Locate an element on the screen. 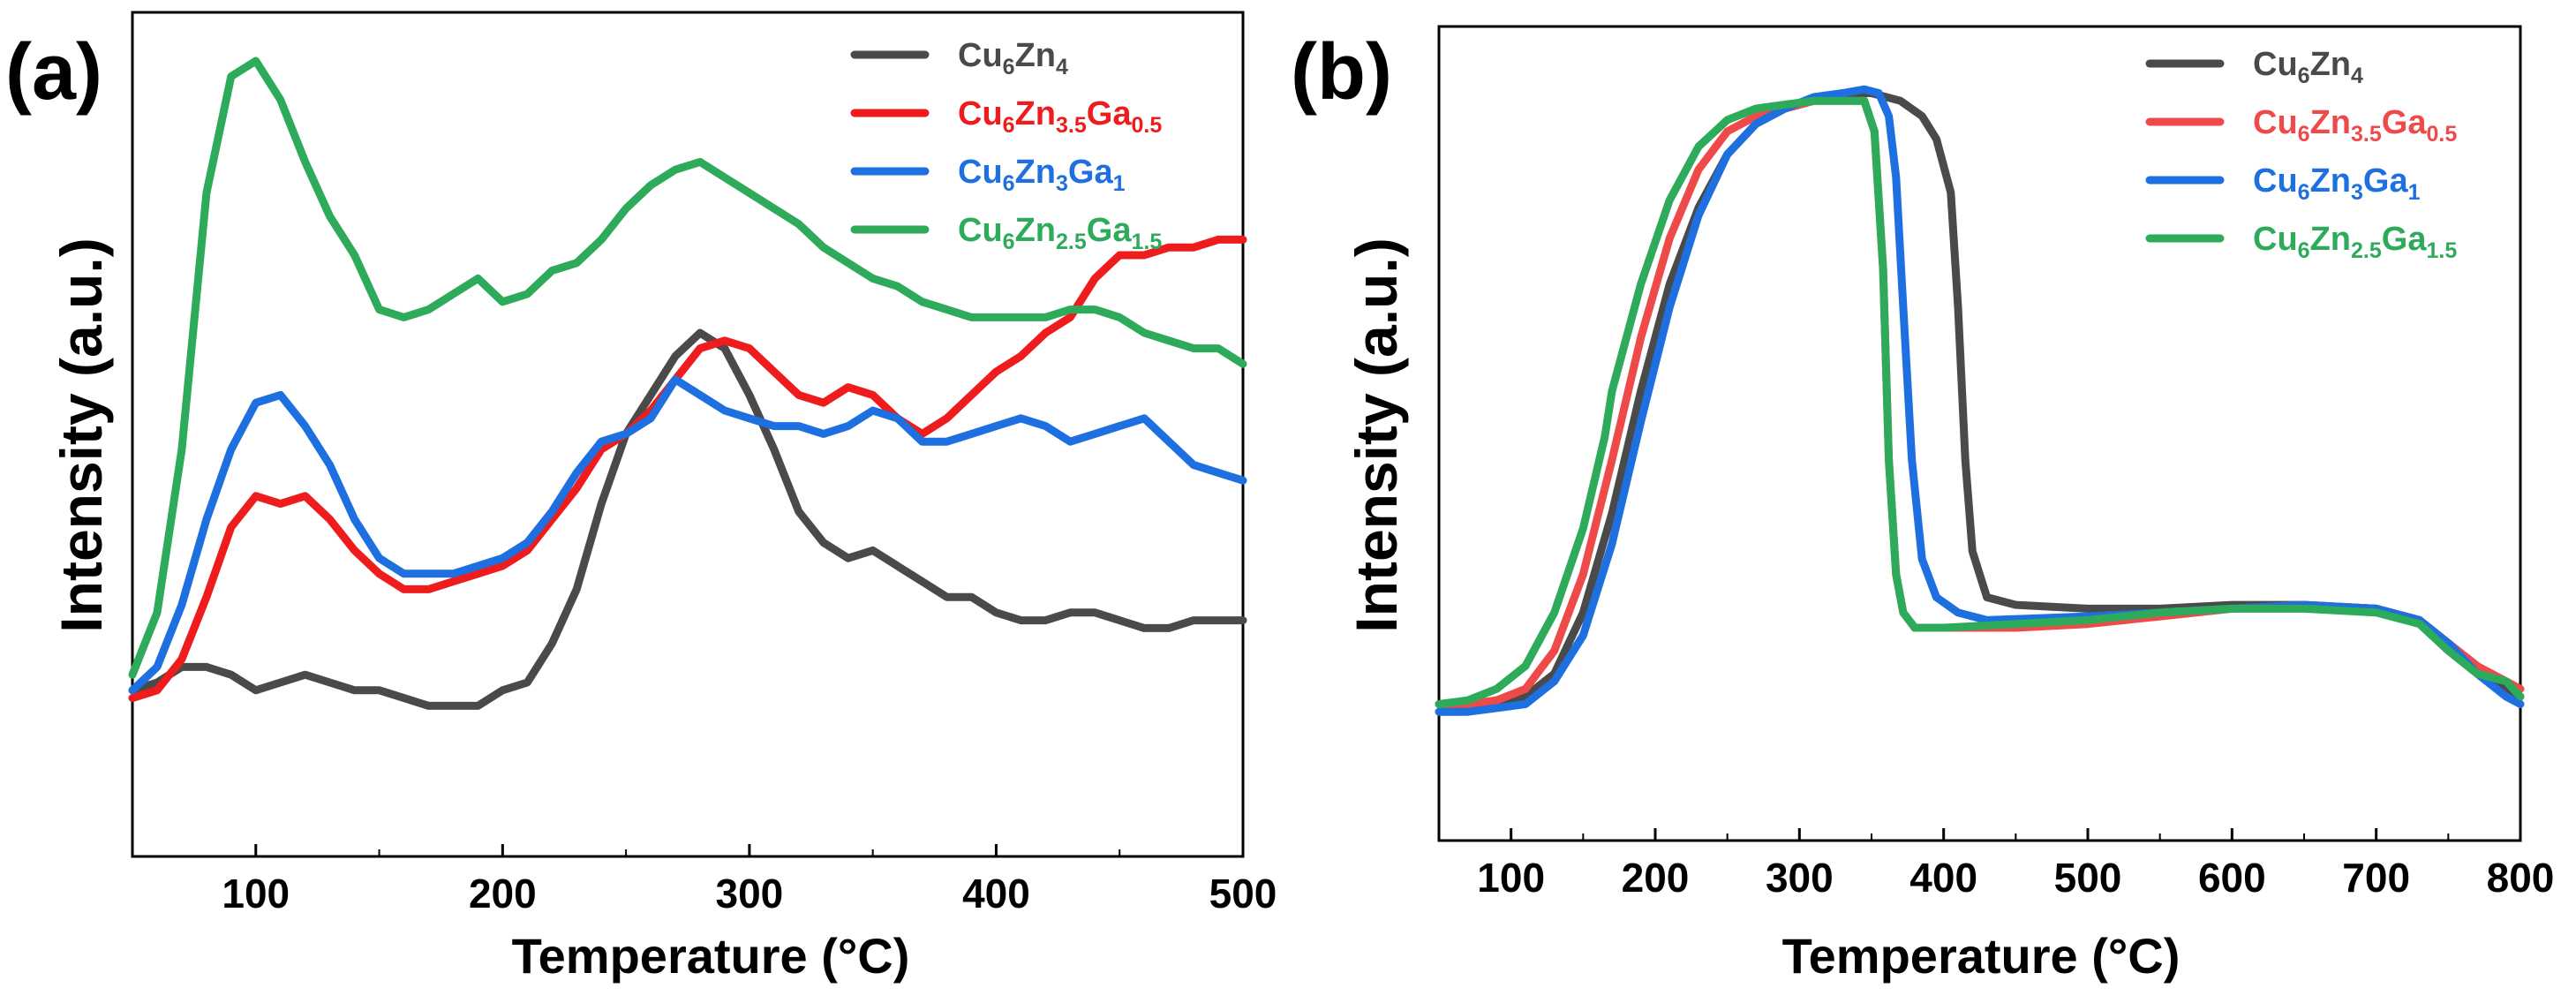 This screenshot has width=2576, height=1003. panel-b-label: (b) is located at coordinates (1342, 72).